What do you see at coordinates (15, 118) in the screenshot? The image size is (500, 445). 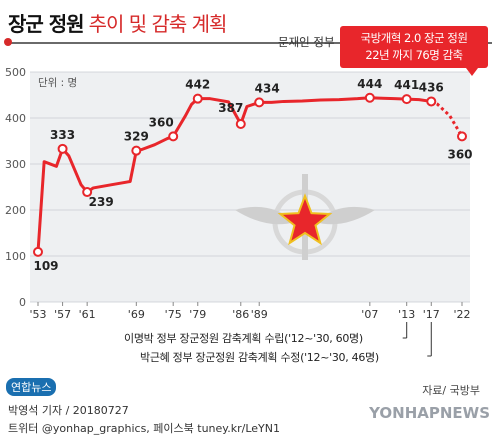 I see `y-tick-label: 400` at bounding box center [15, 118].